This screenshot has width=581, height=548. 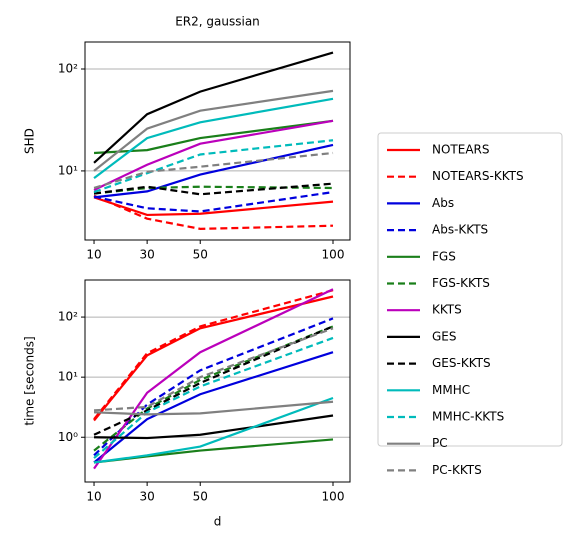 What do you see at coordinates (440, 443) in the screenshot?
I see `legend-label: PC` at bounding box center [440, 443].